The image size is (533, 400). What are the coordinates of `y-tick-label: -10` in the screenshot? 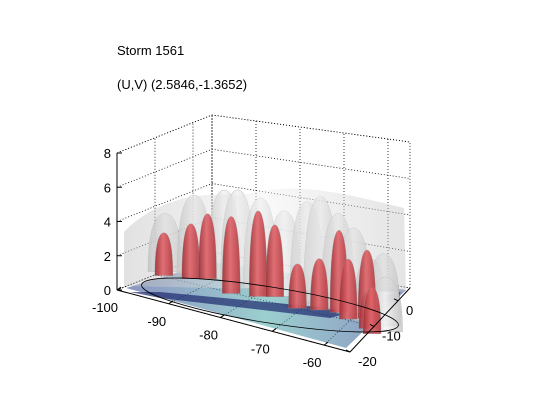 It's located at (391, 335).